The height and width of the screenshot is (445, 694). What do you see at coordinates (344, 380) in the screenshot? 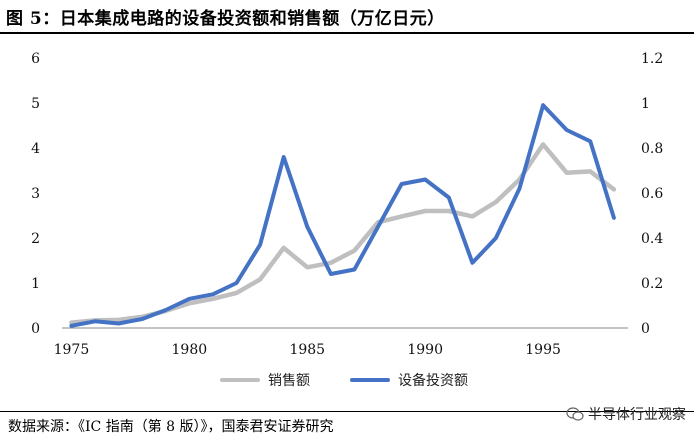
I see `chart-legend: 销售额 设备投资额` at bounding box center [344, 380].